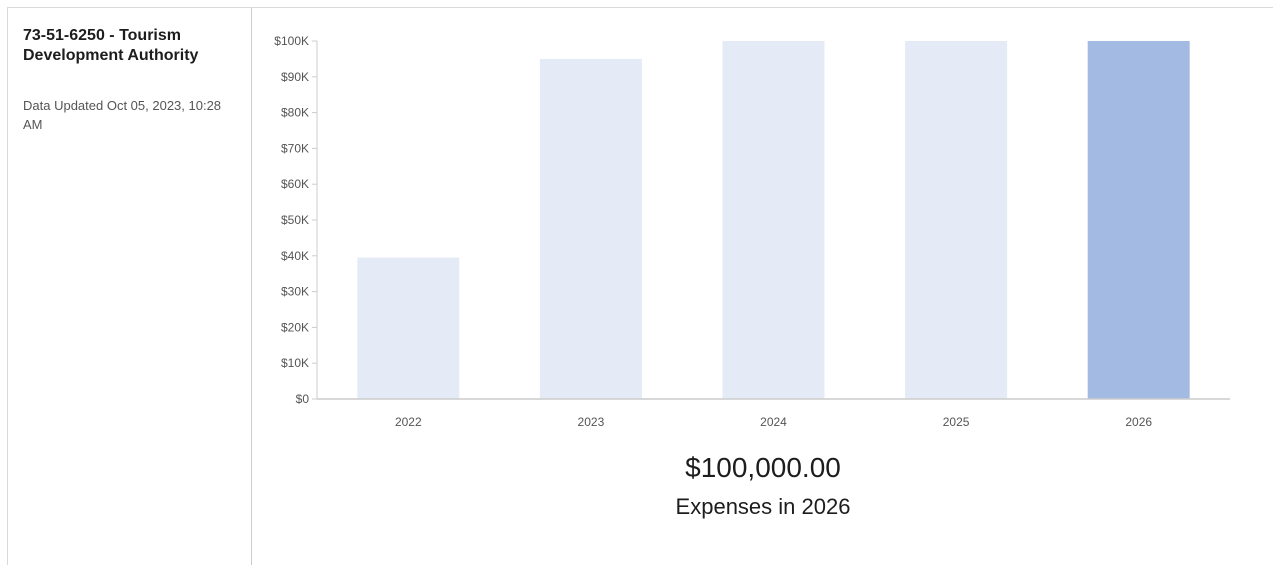  What do you see at coordinates (295, 77) in the screenshot?
I see `y-tick-label: $90K` at bounding box center [295, 77].